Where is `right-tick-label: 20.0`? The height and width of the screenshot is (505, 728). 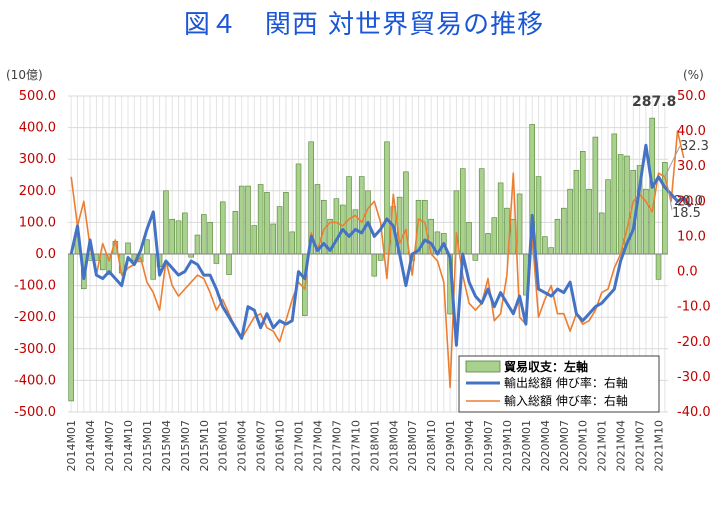
right-tick-label: 20.0 is located at coordinates (691, 201).